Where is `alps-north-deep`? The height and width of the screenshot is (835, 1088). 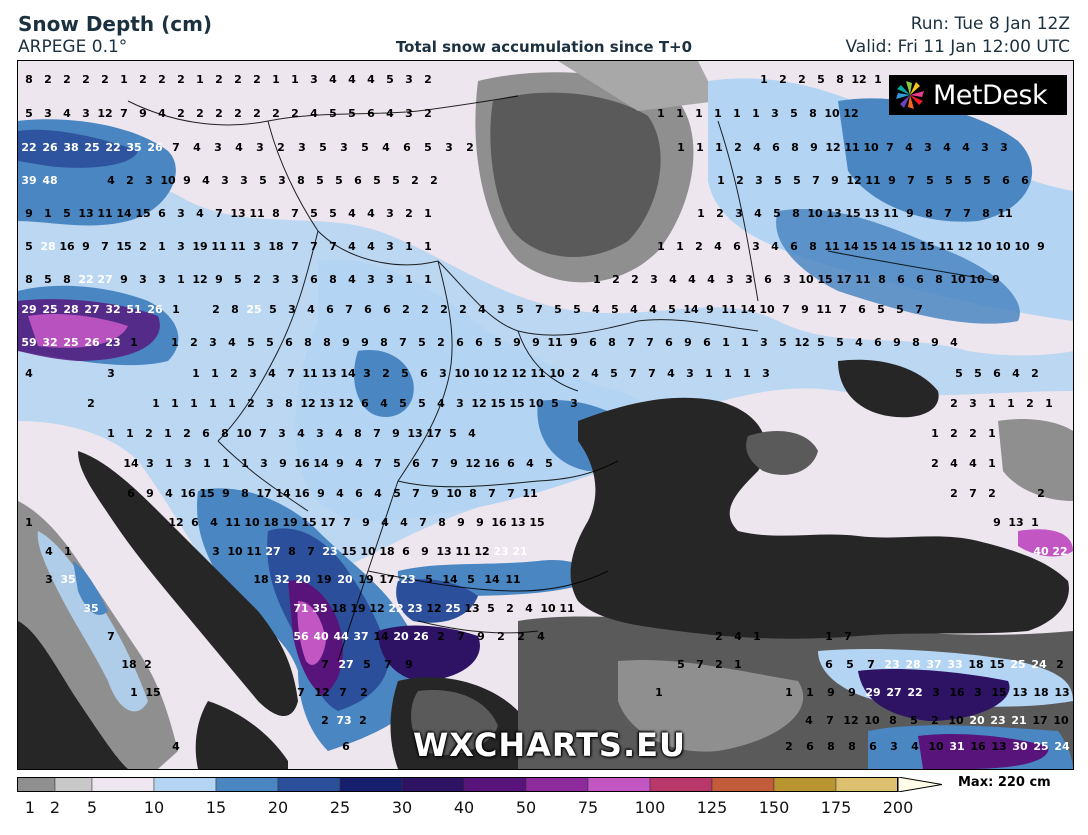 alps-north-deep is located at coordinates (78, 148).